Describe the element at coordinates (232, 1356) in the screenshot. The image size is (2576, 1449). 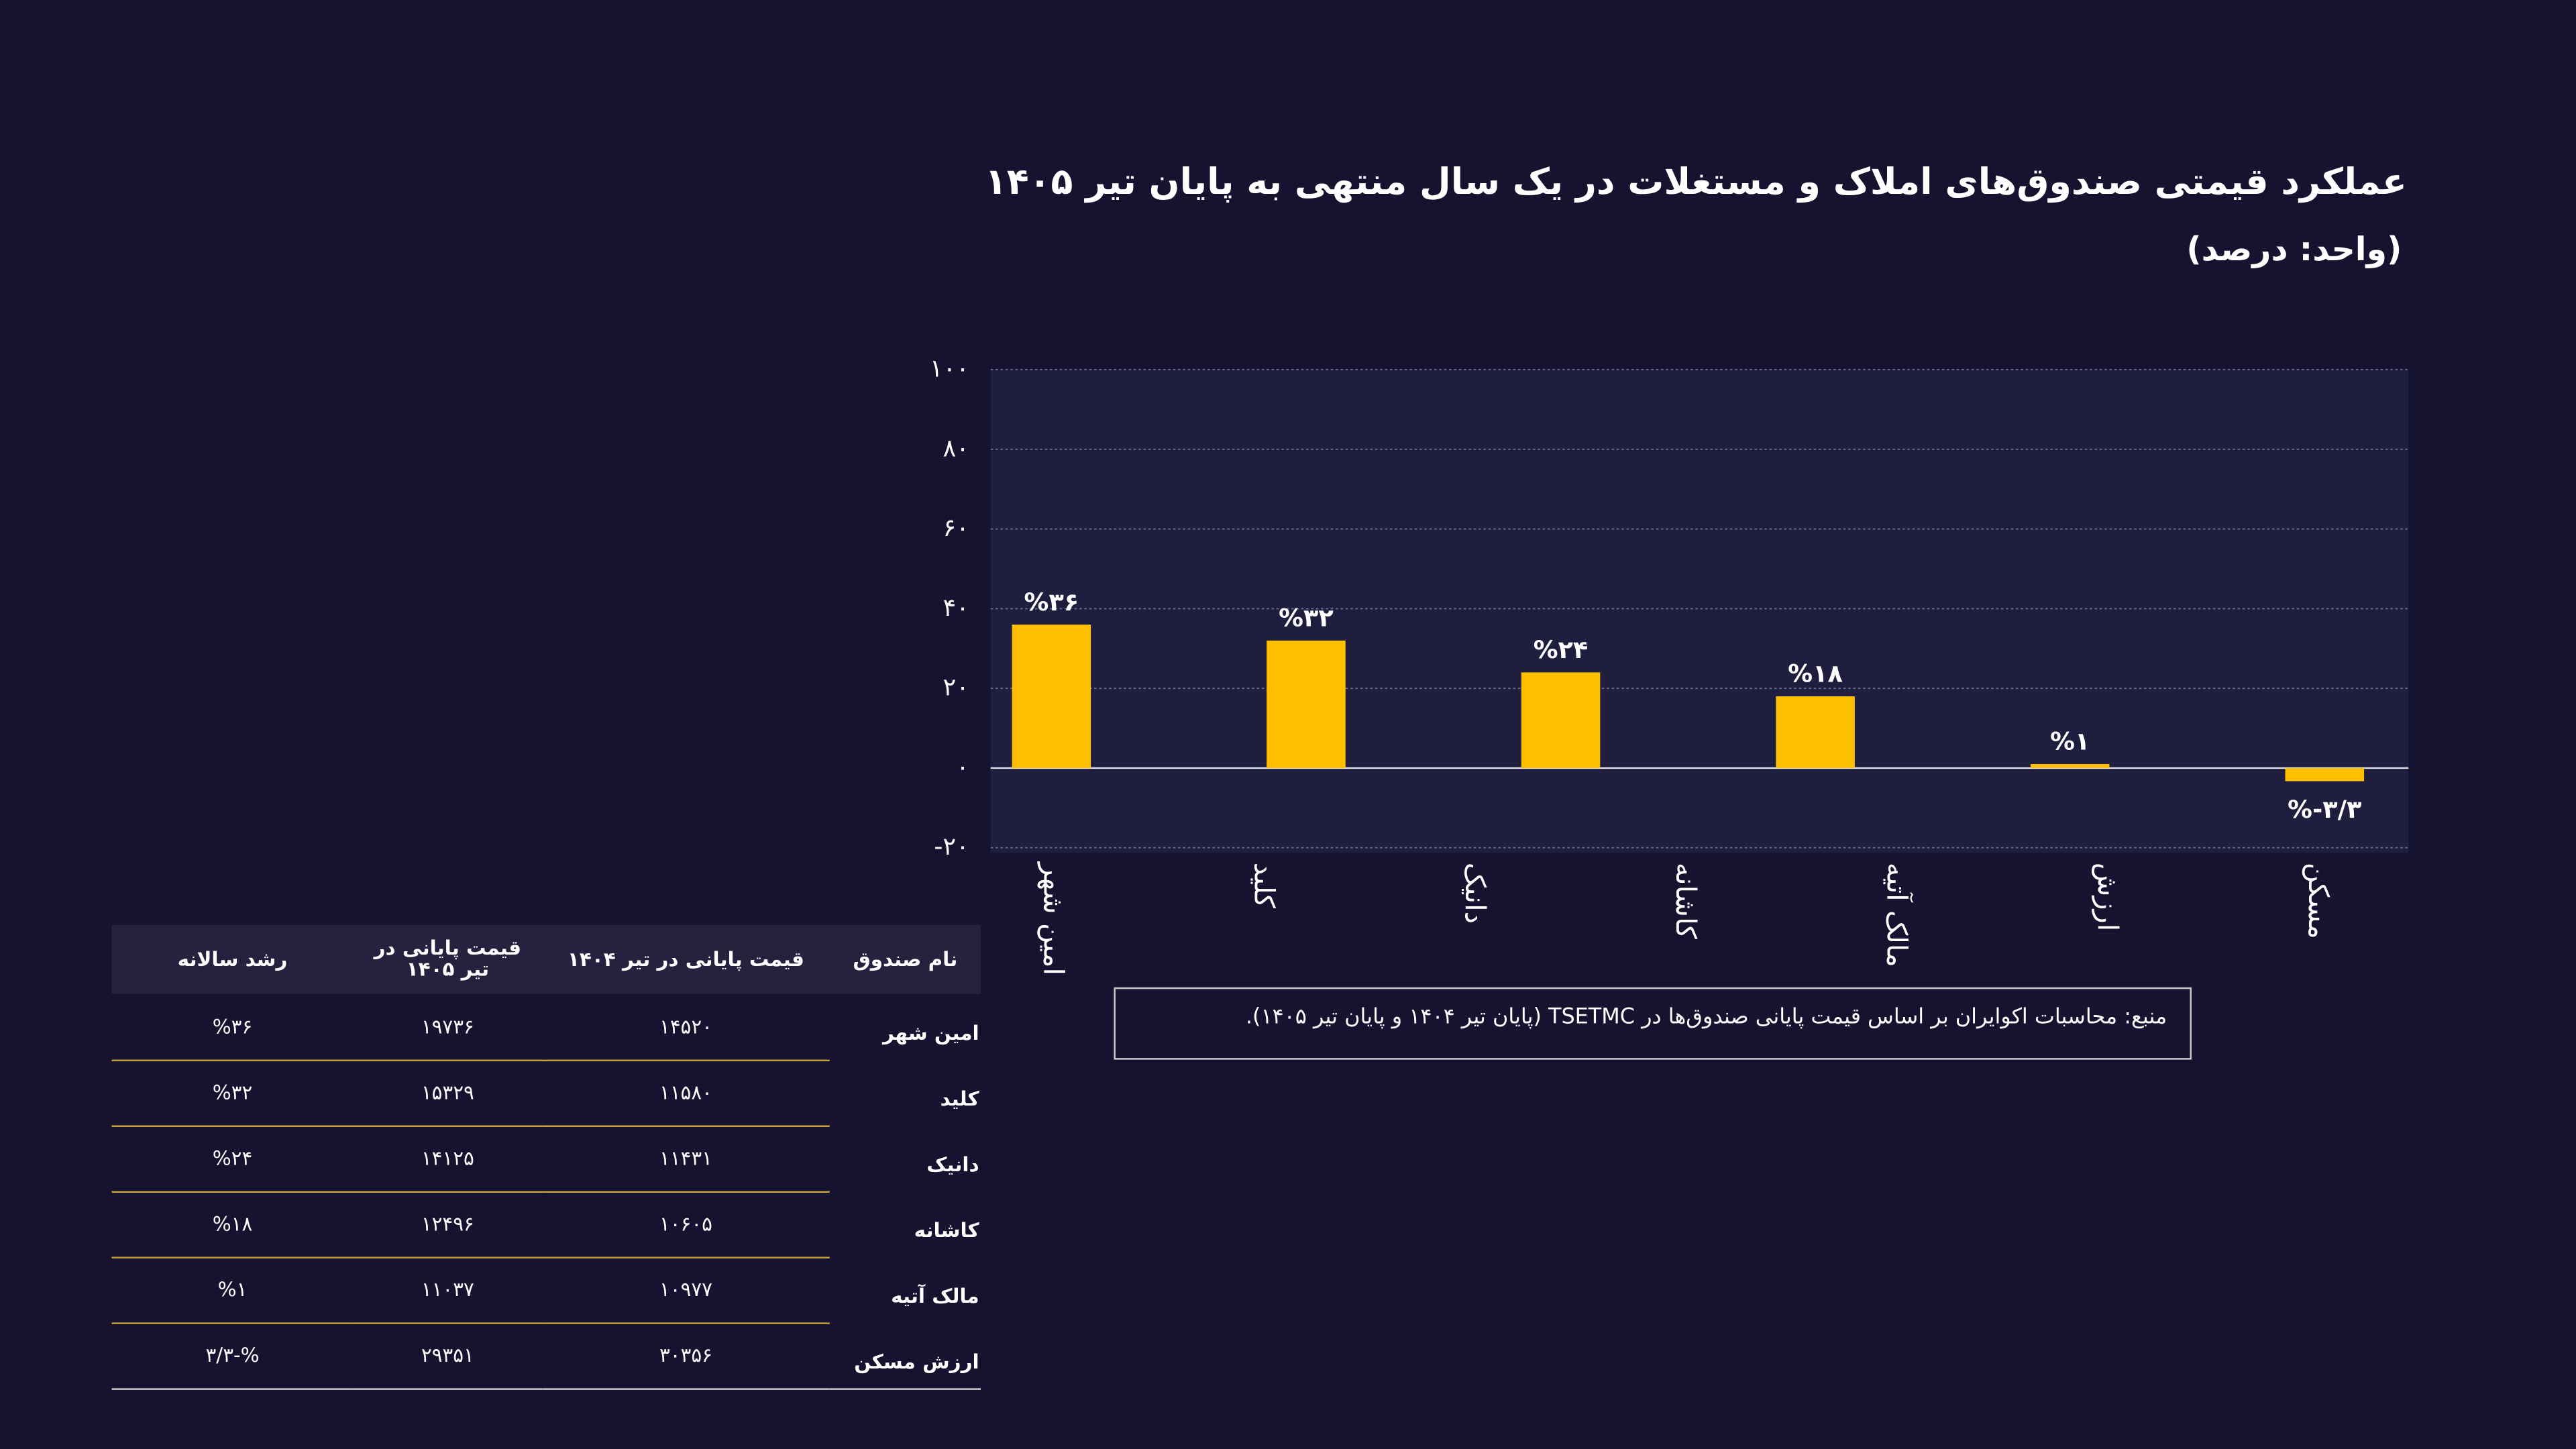
I see `table-cell: %-۳/۳` at that location.